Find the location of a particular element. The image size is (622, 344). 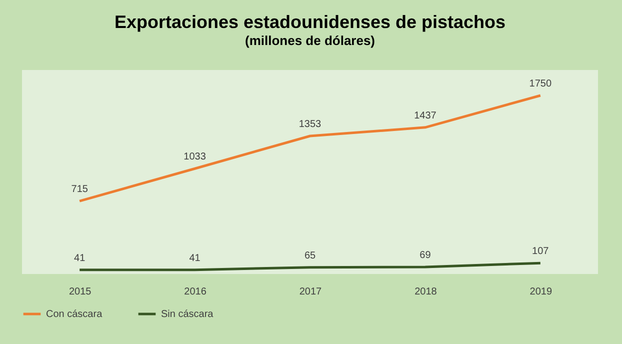

data-label: 1750 is located at coordinates (540, 84).